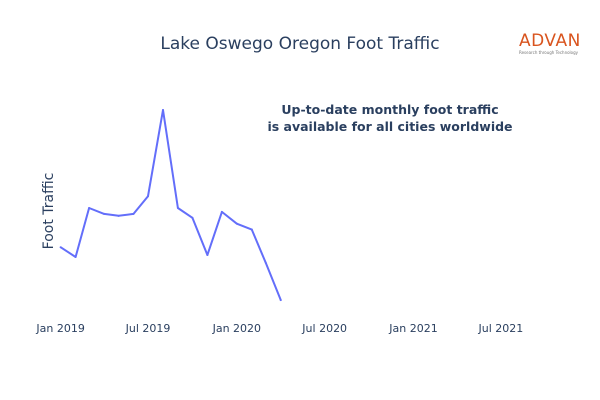  What do you see at coordinates (59, 328) in the screenshot?
I see `x-tick-label: Jan 2019` at bounding box center [59, 328].